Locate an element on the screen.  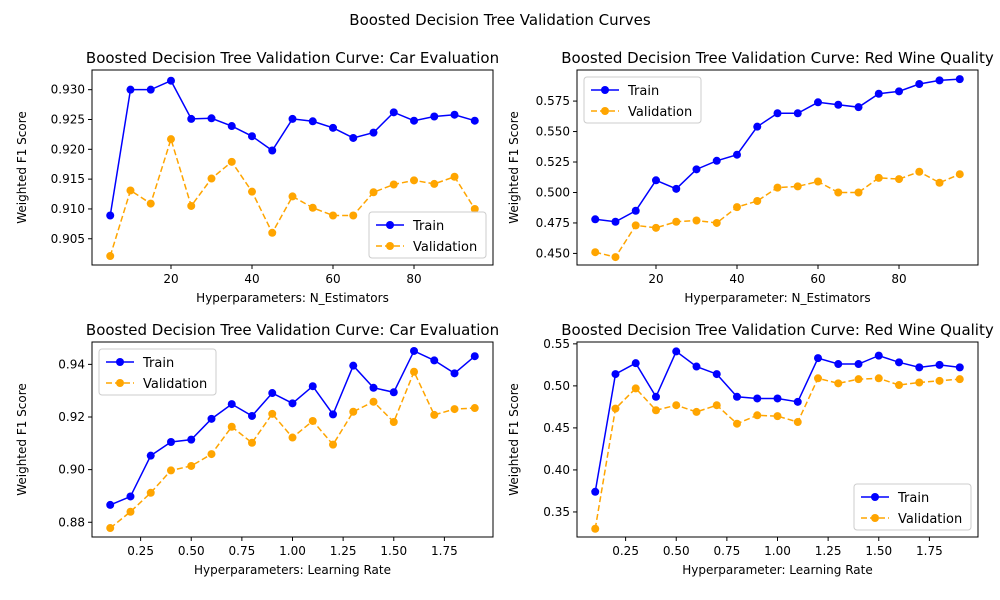
y-tick-label: 0.45 is located at coordinates (556, 428).